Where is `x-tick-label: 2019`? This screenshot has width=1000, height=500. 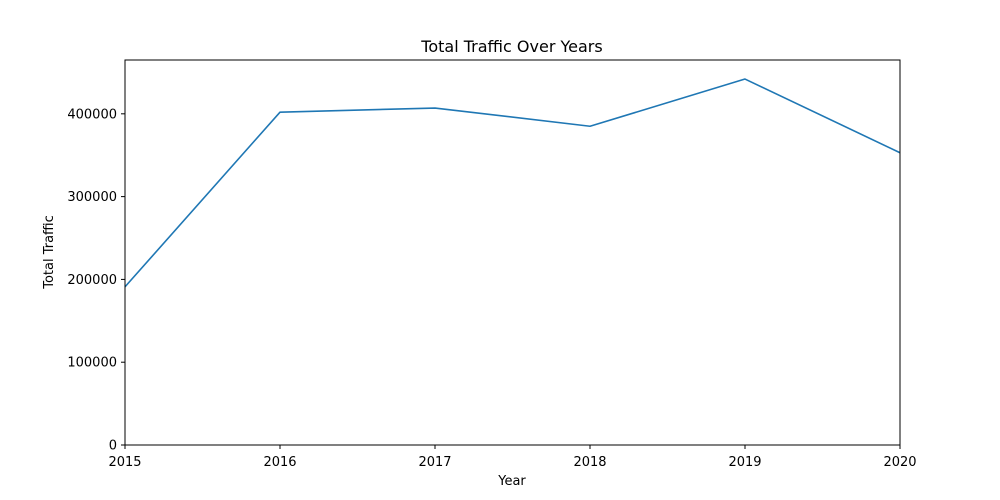
x-tick-label: 2019 is located at coordinates (744, 462).